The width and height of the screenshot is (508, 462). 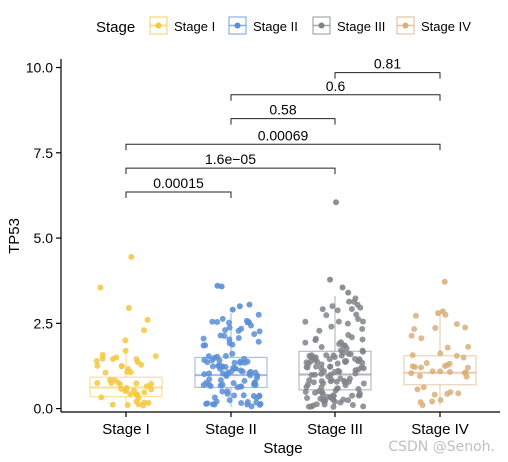 I want to click on y-tick-label: 0.0, so click(x=44, y=409).